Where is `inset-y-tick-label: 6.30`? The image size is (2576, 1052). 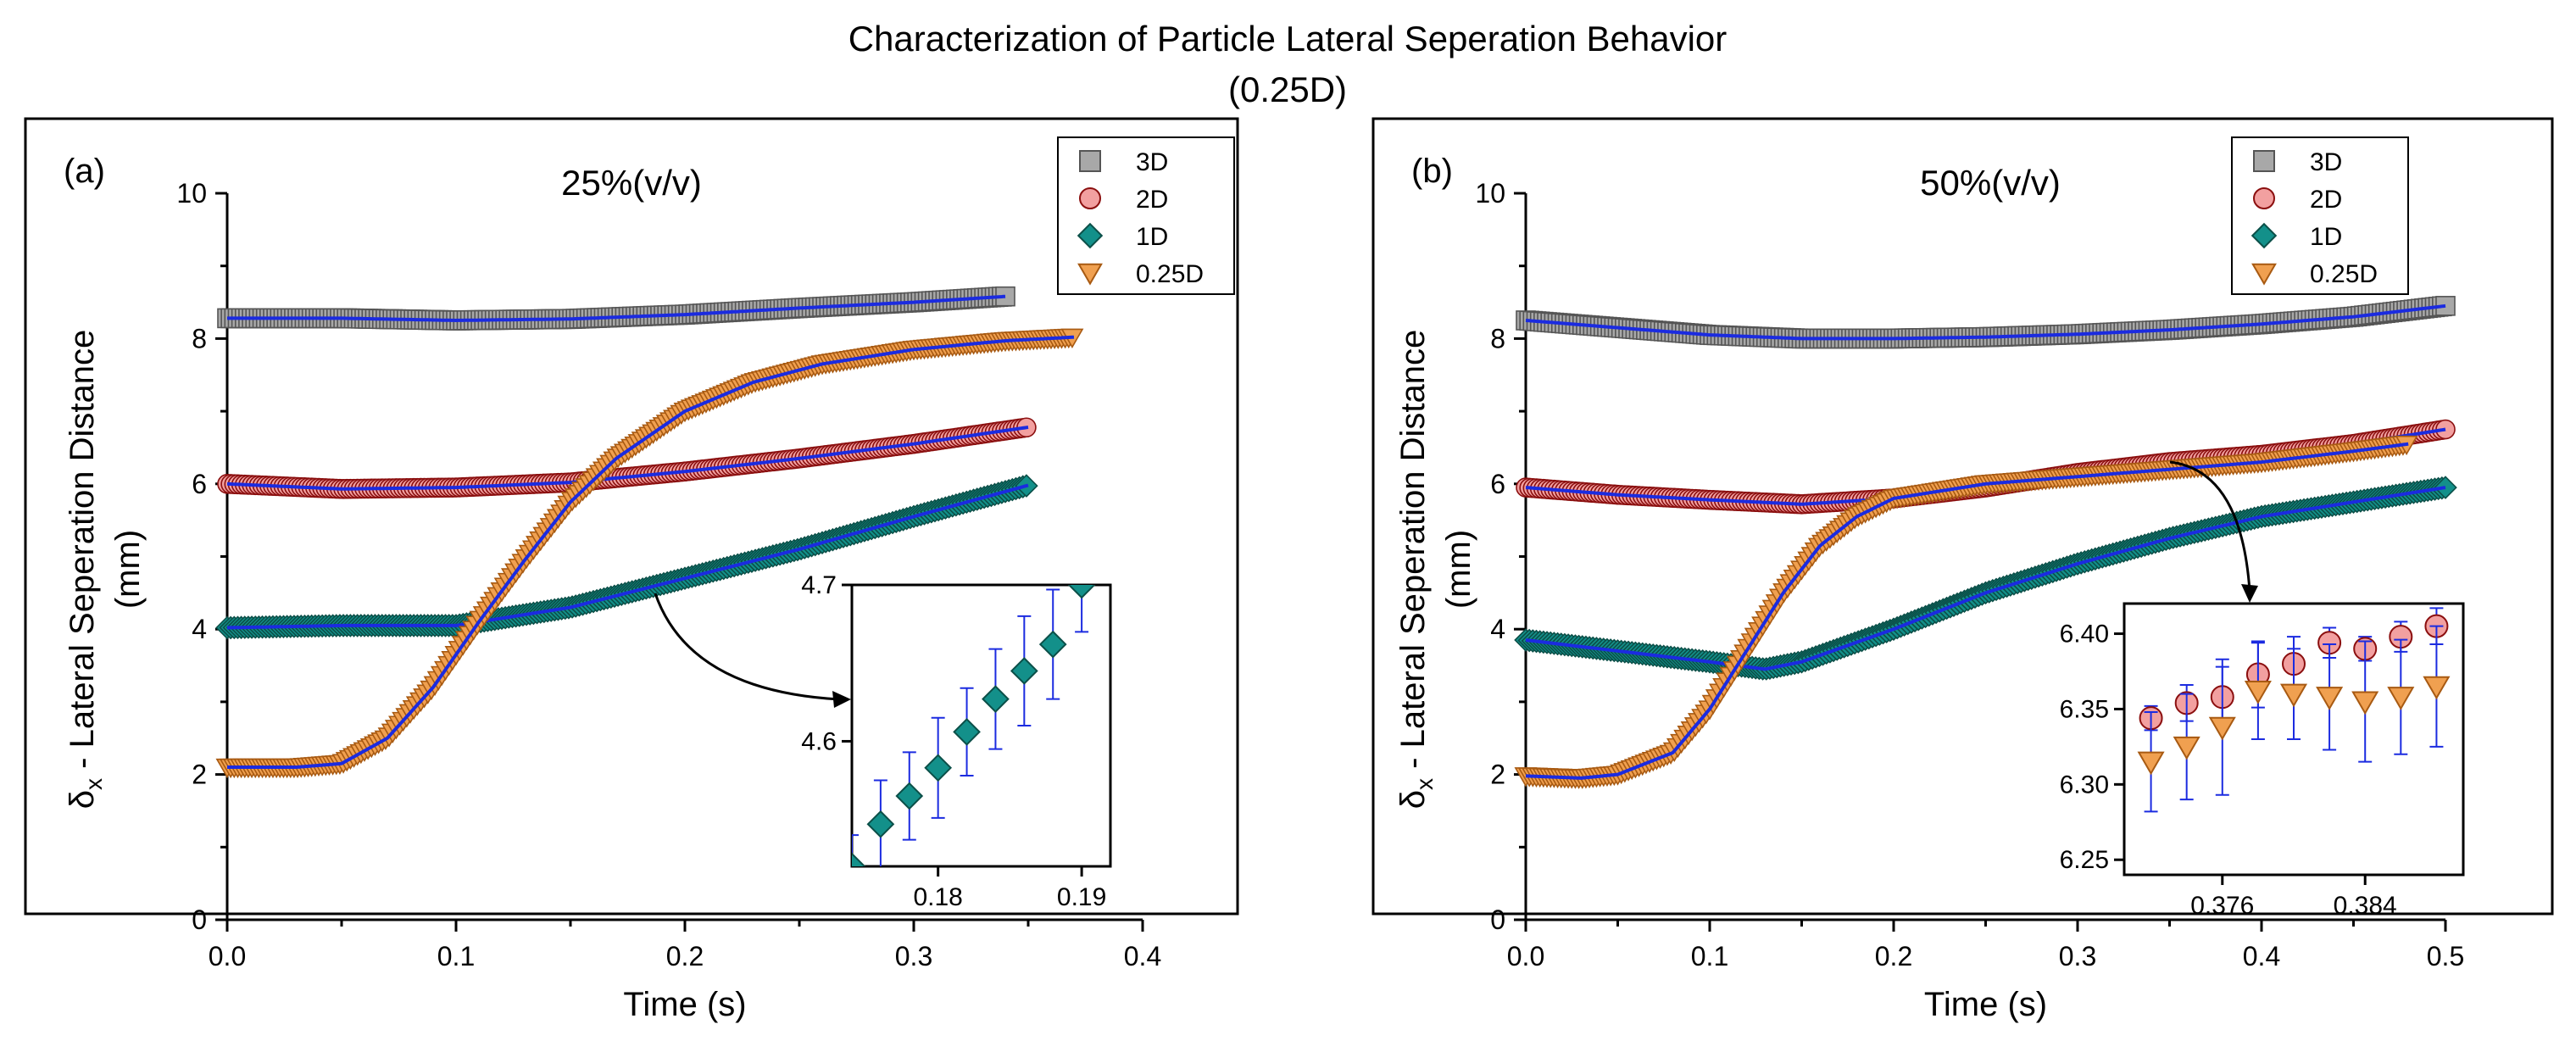 inset-y-tick-label: 6.30 is located at coordinates (2084, 785).